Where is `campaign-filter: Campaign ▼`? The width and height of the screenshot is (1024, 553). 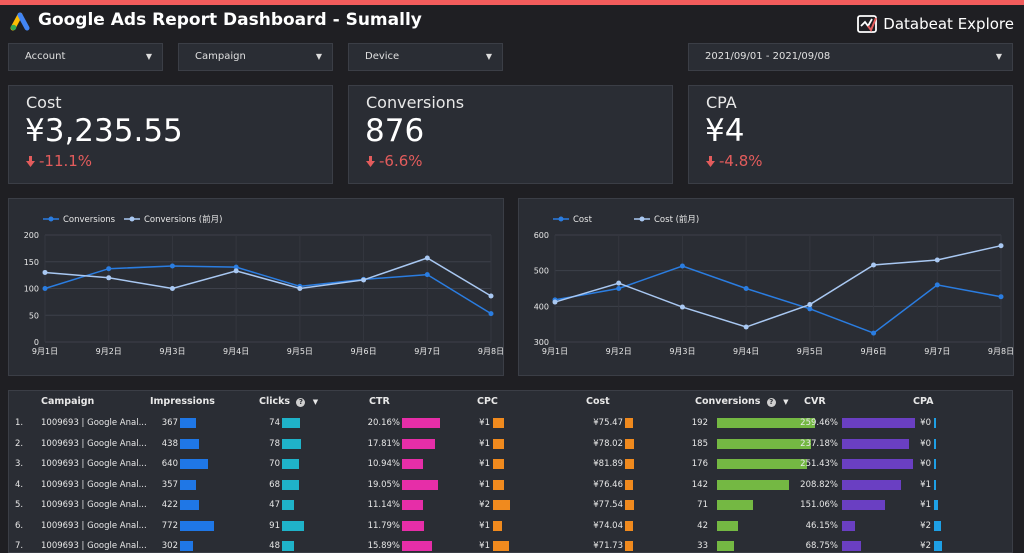
campaign-filter: Campaign ▼ is located at coordinates (255, 57).